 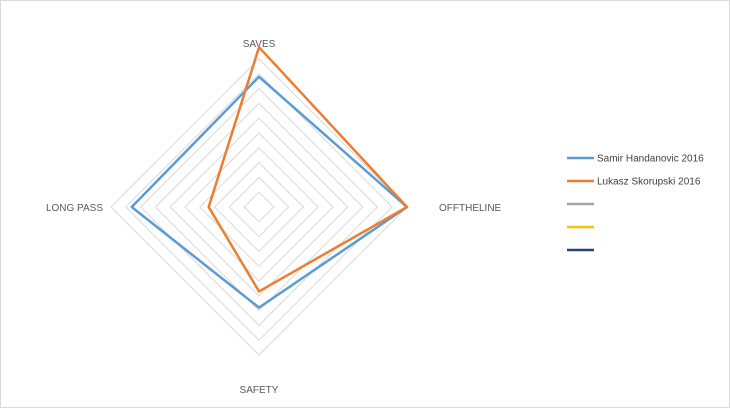 What do you see at coordinates (259, 44) in the screenshot?
I see `axis-label-saves: SAVES` at bounding box center [259, 44].